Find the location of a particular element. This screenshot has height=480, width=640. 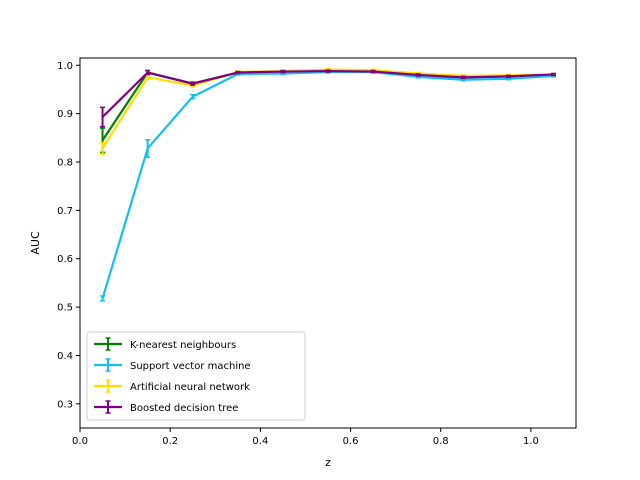

legend-item: K-nearest neighbours is located at coordinates (165, 344).